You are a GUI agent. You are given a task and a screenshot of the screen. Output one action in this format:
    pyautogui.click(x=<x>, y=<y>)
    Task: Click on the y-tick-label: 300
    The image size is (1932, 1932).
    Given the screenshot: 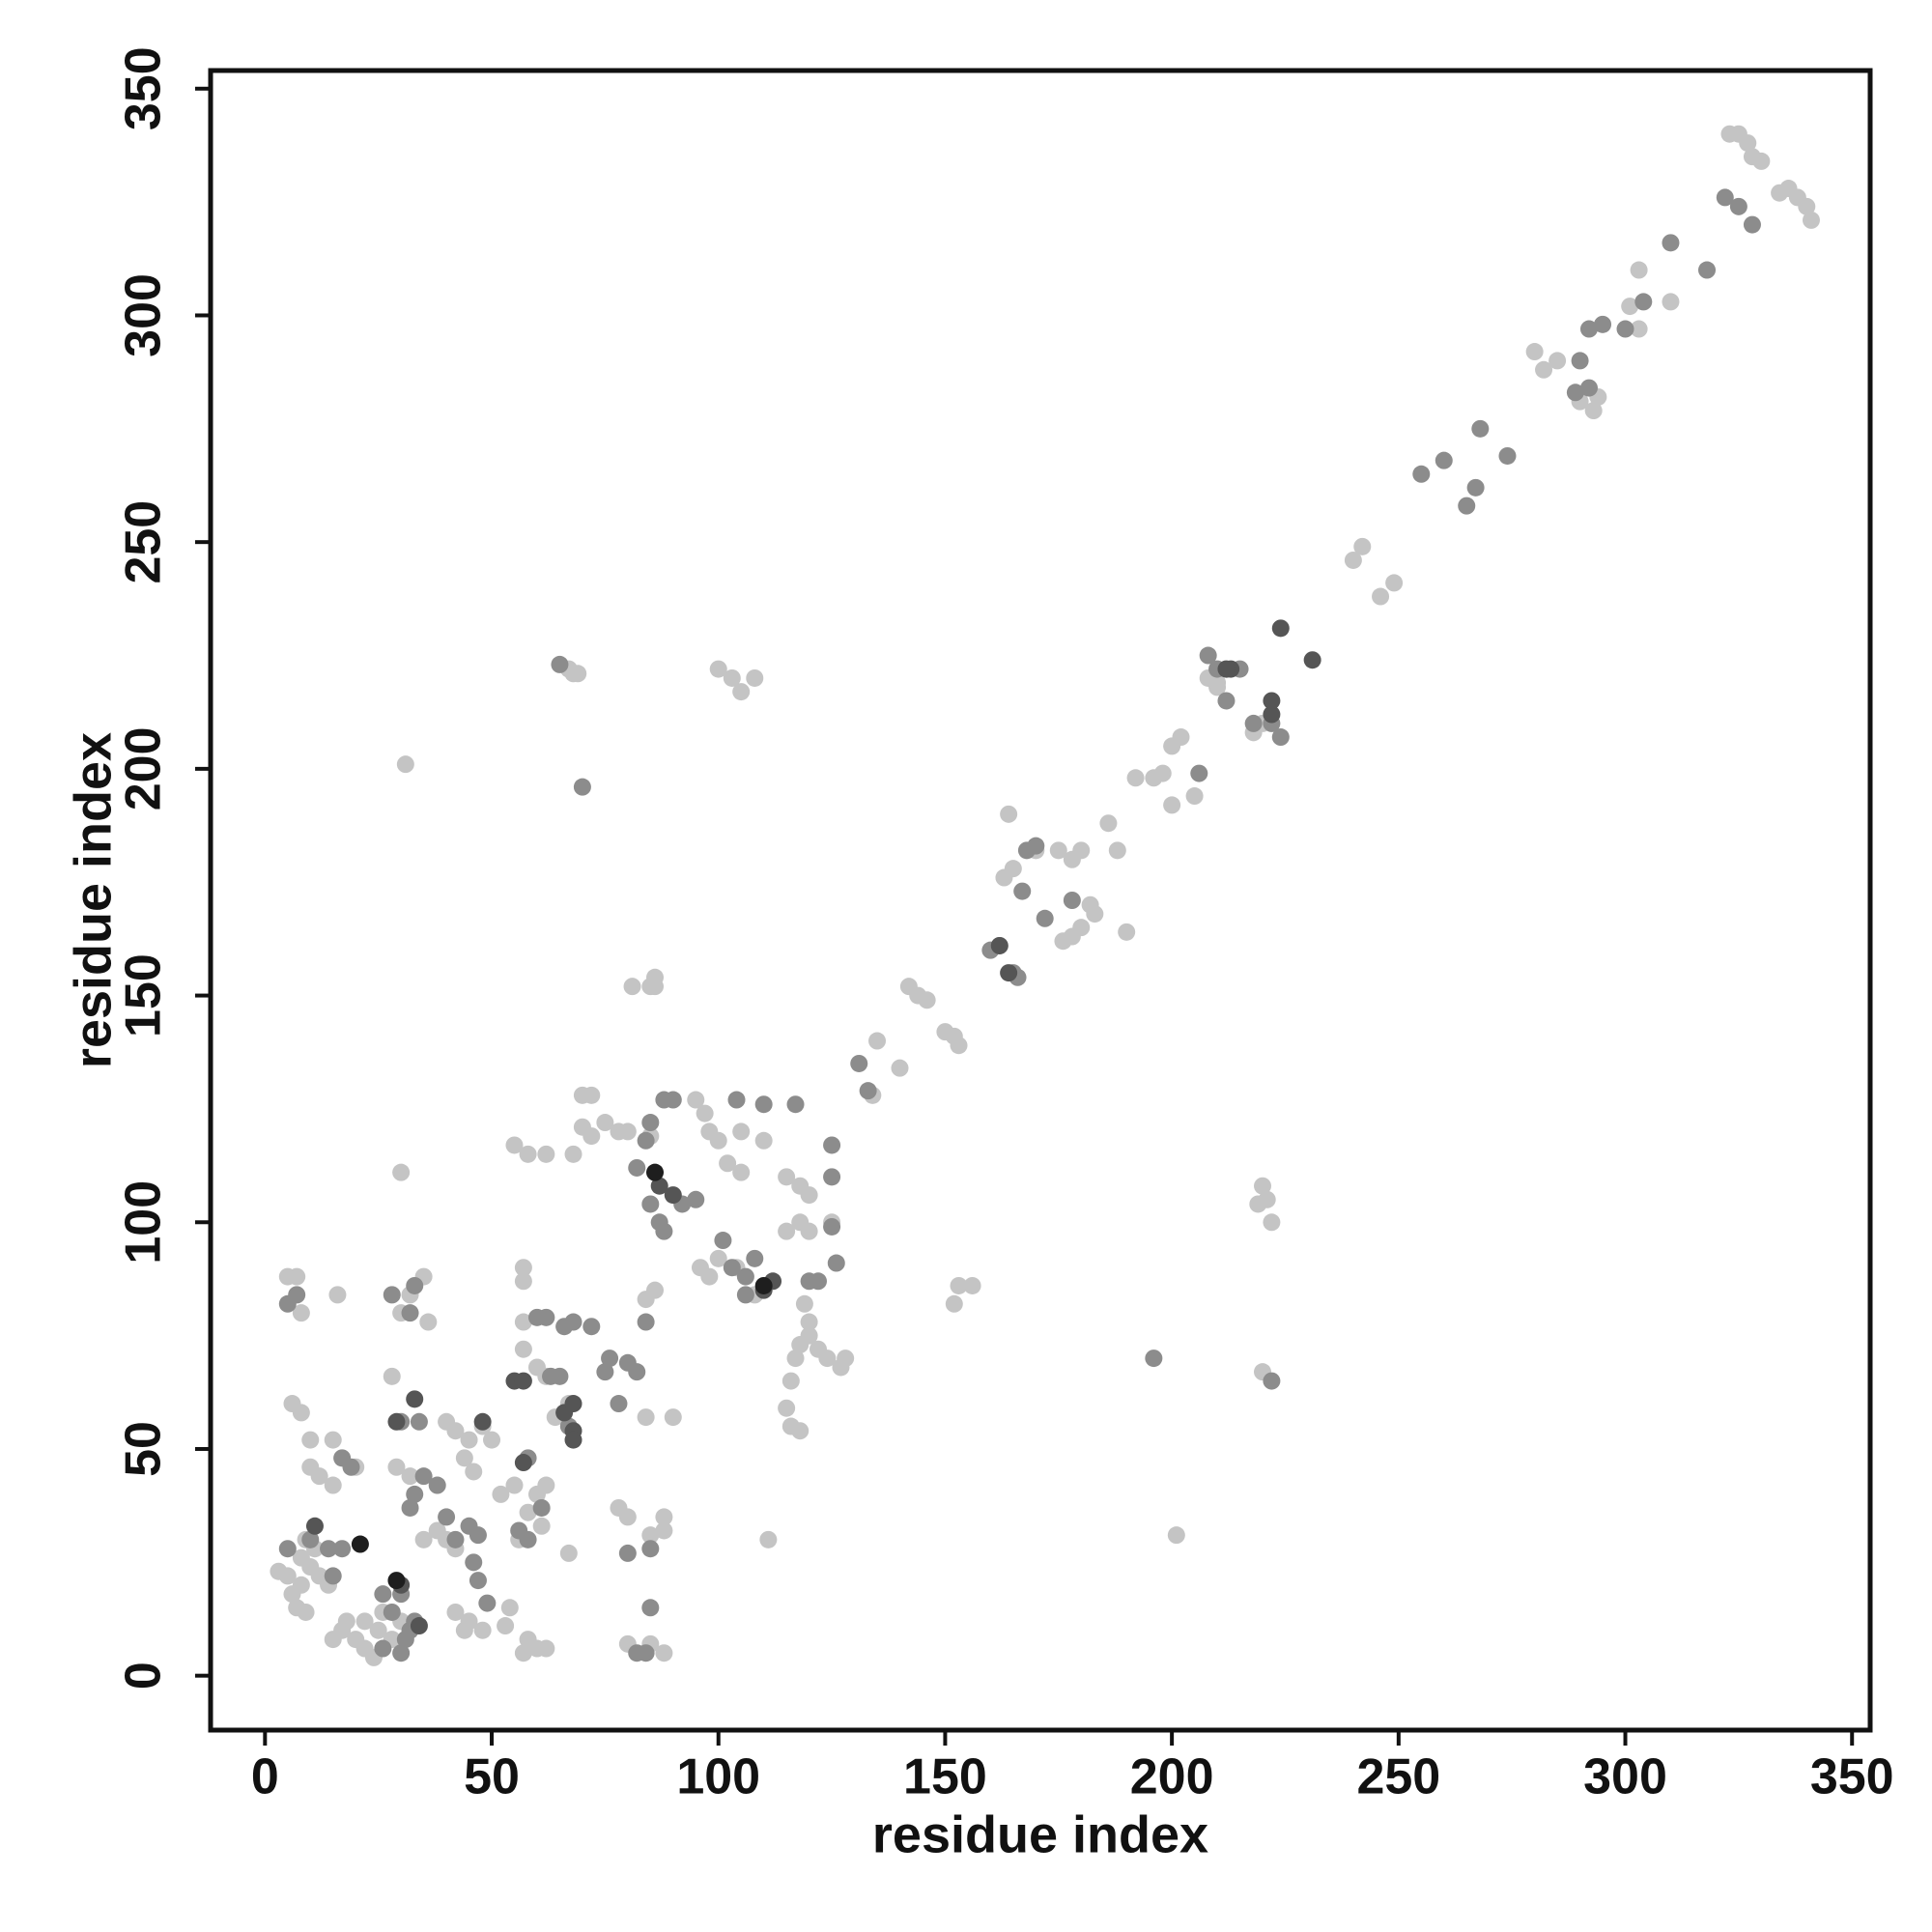 What is the action you would take?
    pyautogui.click(x=144, y=315)
    